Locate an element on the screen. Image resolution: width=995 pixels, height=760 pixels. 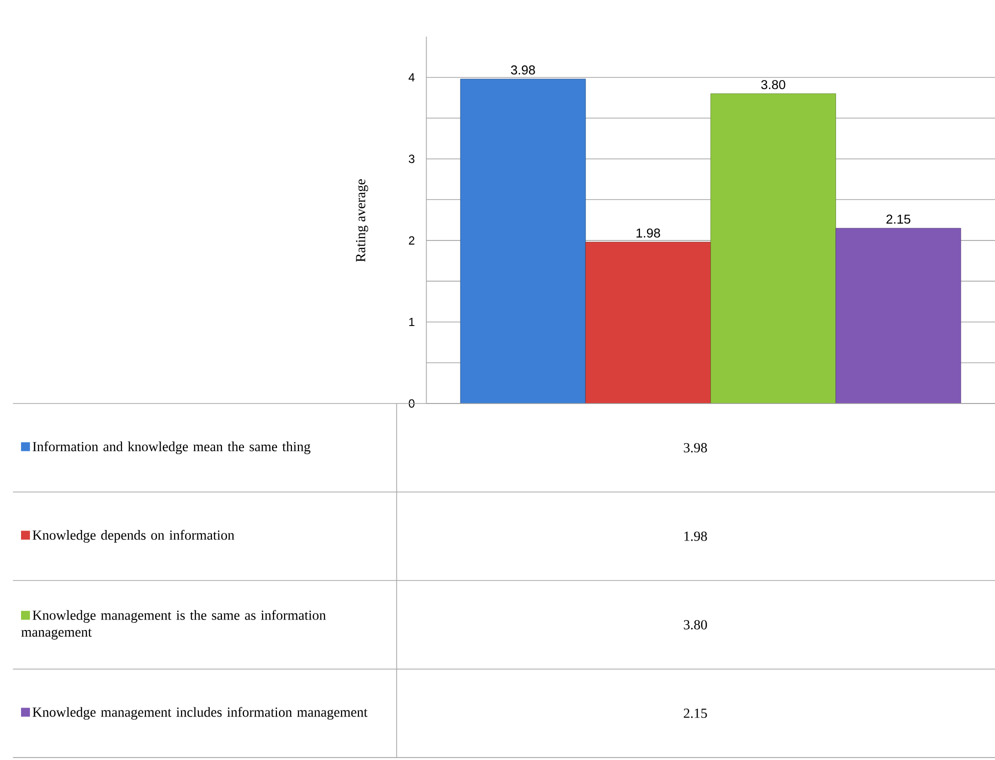
y-axis-title: Rating average is located at coordinates (362, 221).